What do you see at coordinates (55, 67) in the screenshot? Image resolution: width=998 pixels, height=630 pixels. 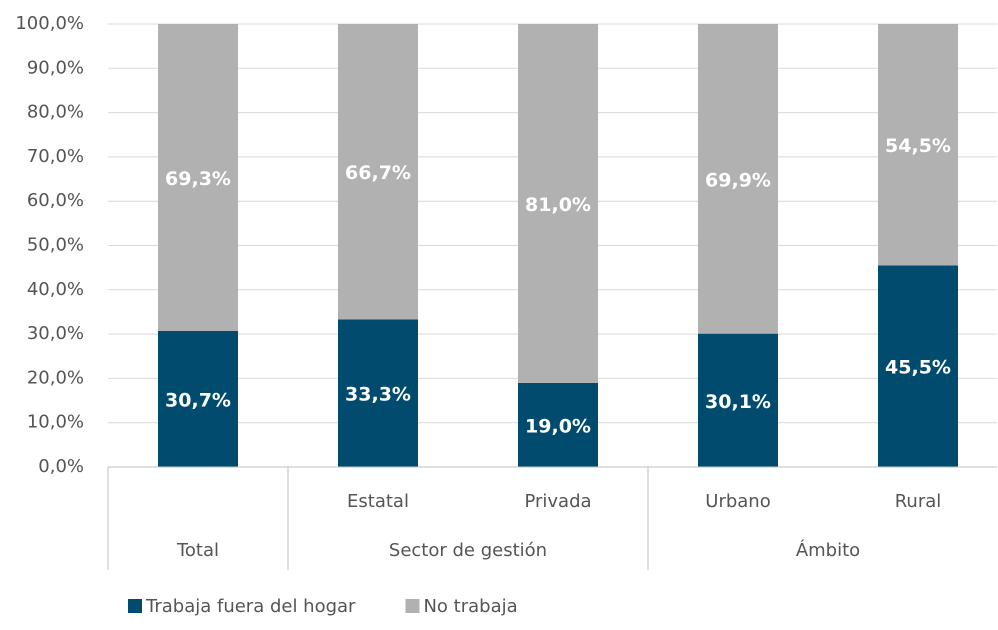 I see `y-tick-label: 90,0%` at bounding box center [55, 67].